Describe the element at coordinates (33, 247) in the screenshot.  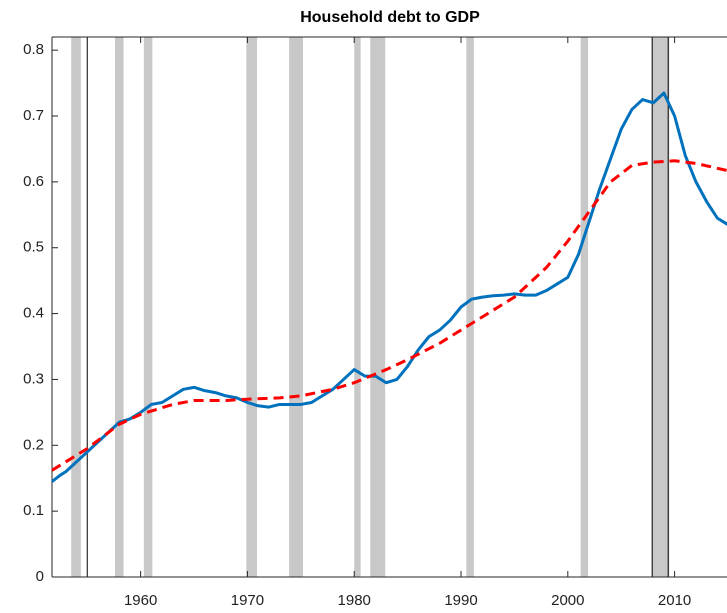
I see `y-tick-label: 0.5` at that location.